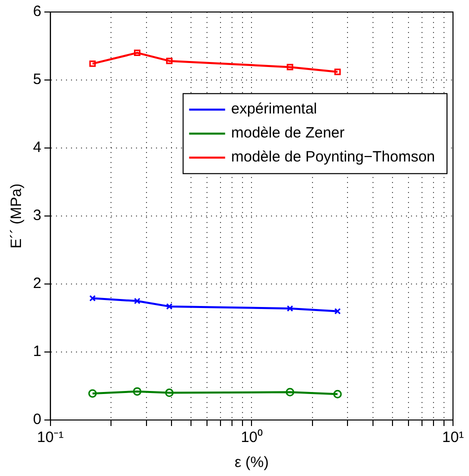 The image size is (469, 476). I want to click on y-tick-label: 0, so click(37, 419).